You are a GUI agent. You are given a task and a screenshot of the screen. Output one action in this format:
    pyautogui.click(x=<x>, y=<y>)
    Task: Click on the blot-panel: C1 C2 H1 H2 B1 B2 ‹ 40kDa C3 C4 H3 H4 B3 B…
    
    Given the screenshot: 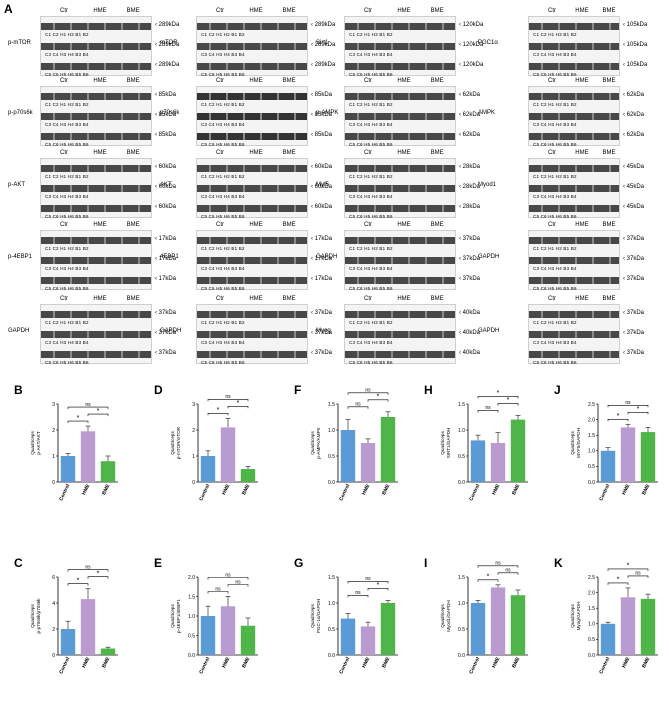 What is the action you would take?
    pyautogui.click(x=412, y=334)
    